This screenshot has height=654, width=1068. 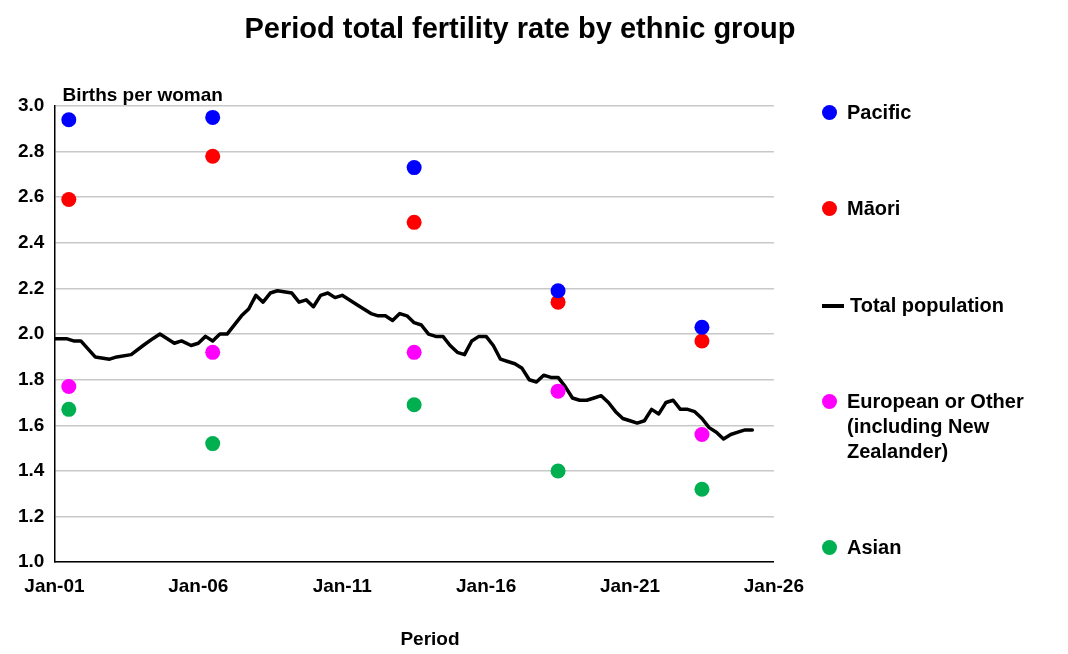 I want to click on y-tick-label: 1.6, so click(x=31, y=424).